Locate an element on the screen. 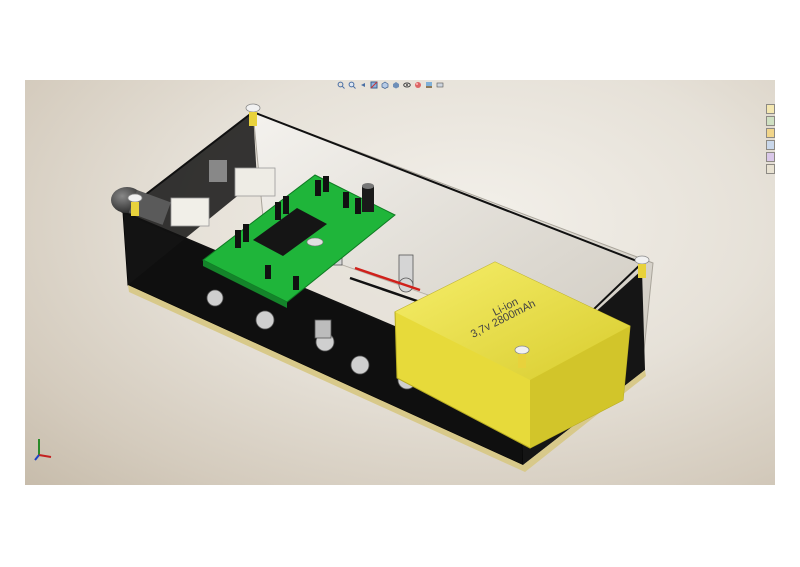 This screenshot has width=800, height=567. pcb-crystal is located at coordinates (315, 242).